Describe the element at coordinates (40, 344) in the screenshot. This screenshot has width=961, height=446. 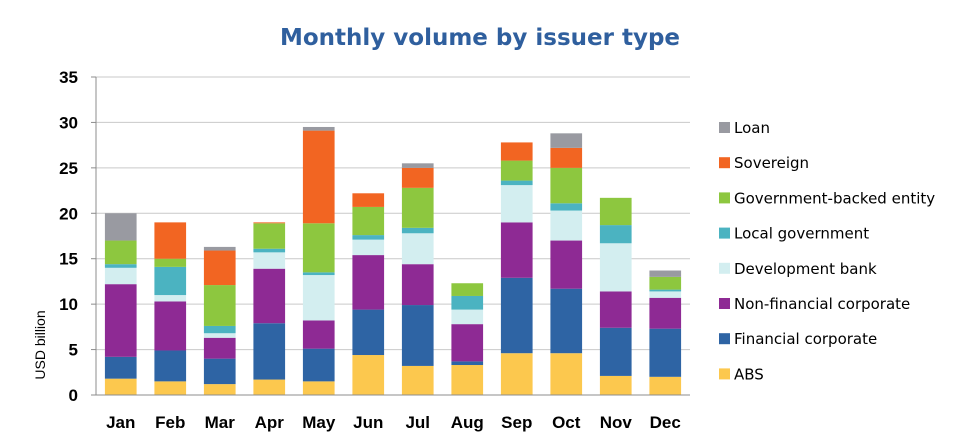
I see `y-axis-label: USD billion` at that location.